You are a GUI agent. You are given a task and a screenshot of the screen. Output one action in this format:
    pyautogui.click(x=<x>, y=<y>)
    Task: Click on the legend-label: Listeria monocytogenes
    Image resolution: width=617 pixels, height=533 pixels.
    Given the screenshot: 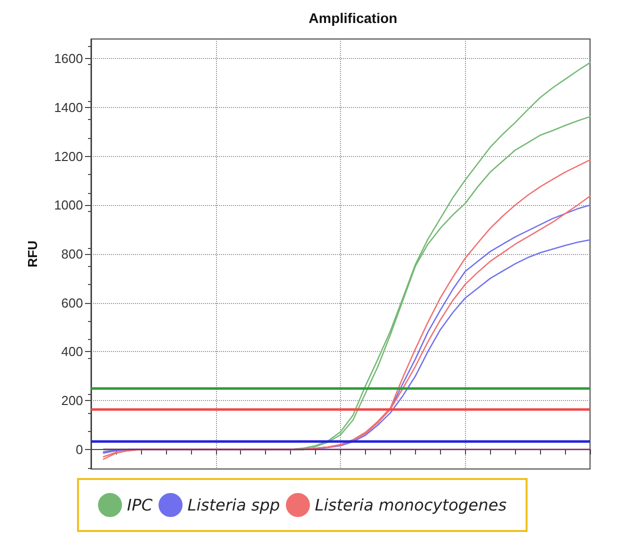 What is the action you would take?
    pyautogui.click(x=410, y=505)
    